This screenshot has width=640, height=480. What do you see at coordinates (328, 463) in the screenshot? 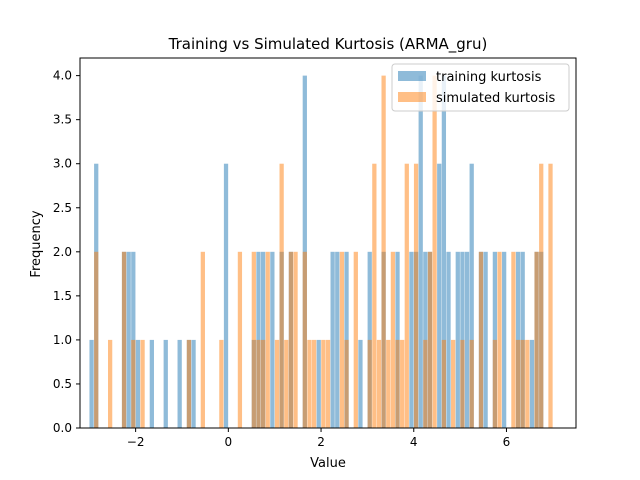
I see `x-axis-label: Value` at bounding box center [328, 463].